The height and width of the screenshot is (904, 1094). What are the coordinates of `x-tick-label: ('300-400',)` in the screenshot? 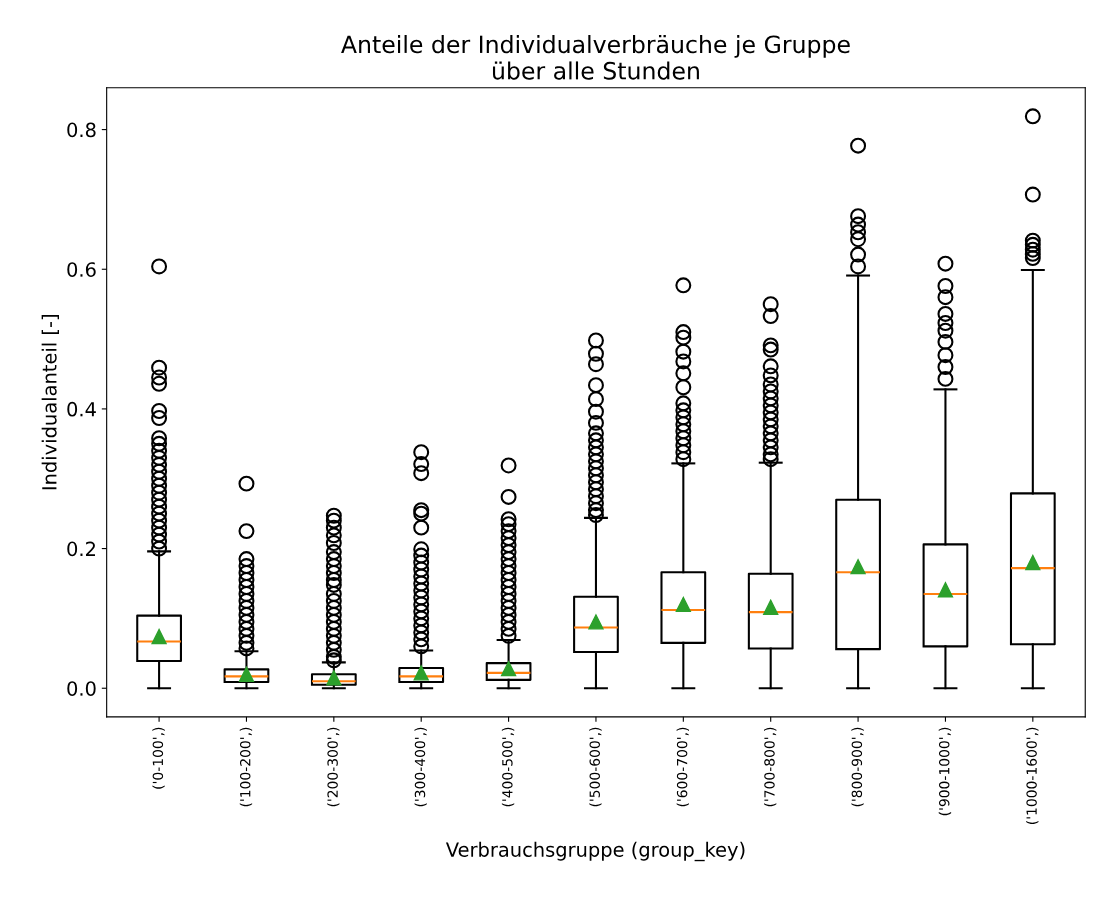 It's located at (420, 767).